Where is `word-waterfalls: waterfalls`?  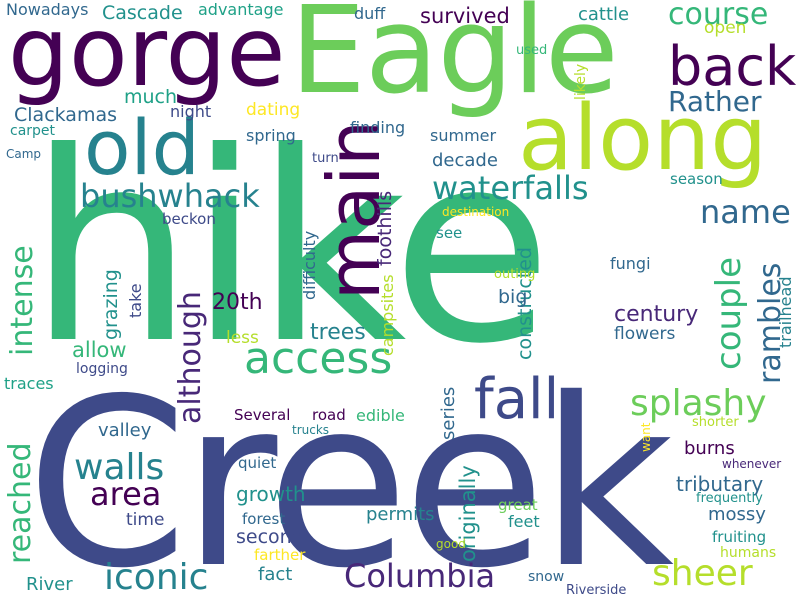 word-waterfalls: waterfalls is located at coordinates (510, 188).